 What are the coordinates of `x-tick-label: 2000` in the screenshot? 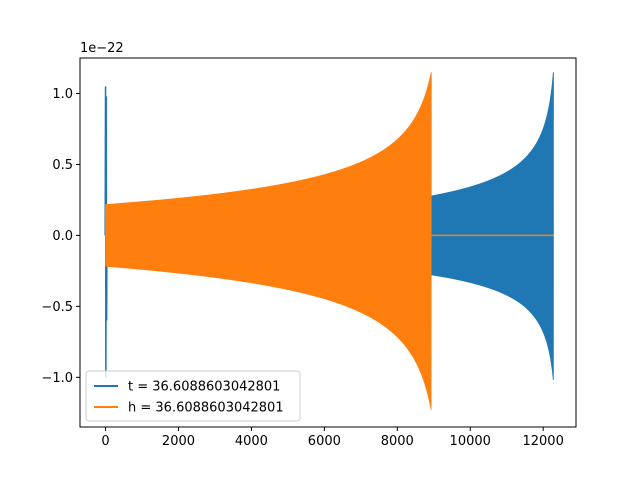 It's located at (178, 441).